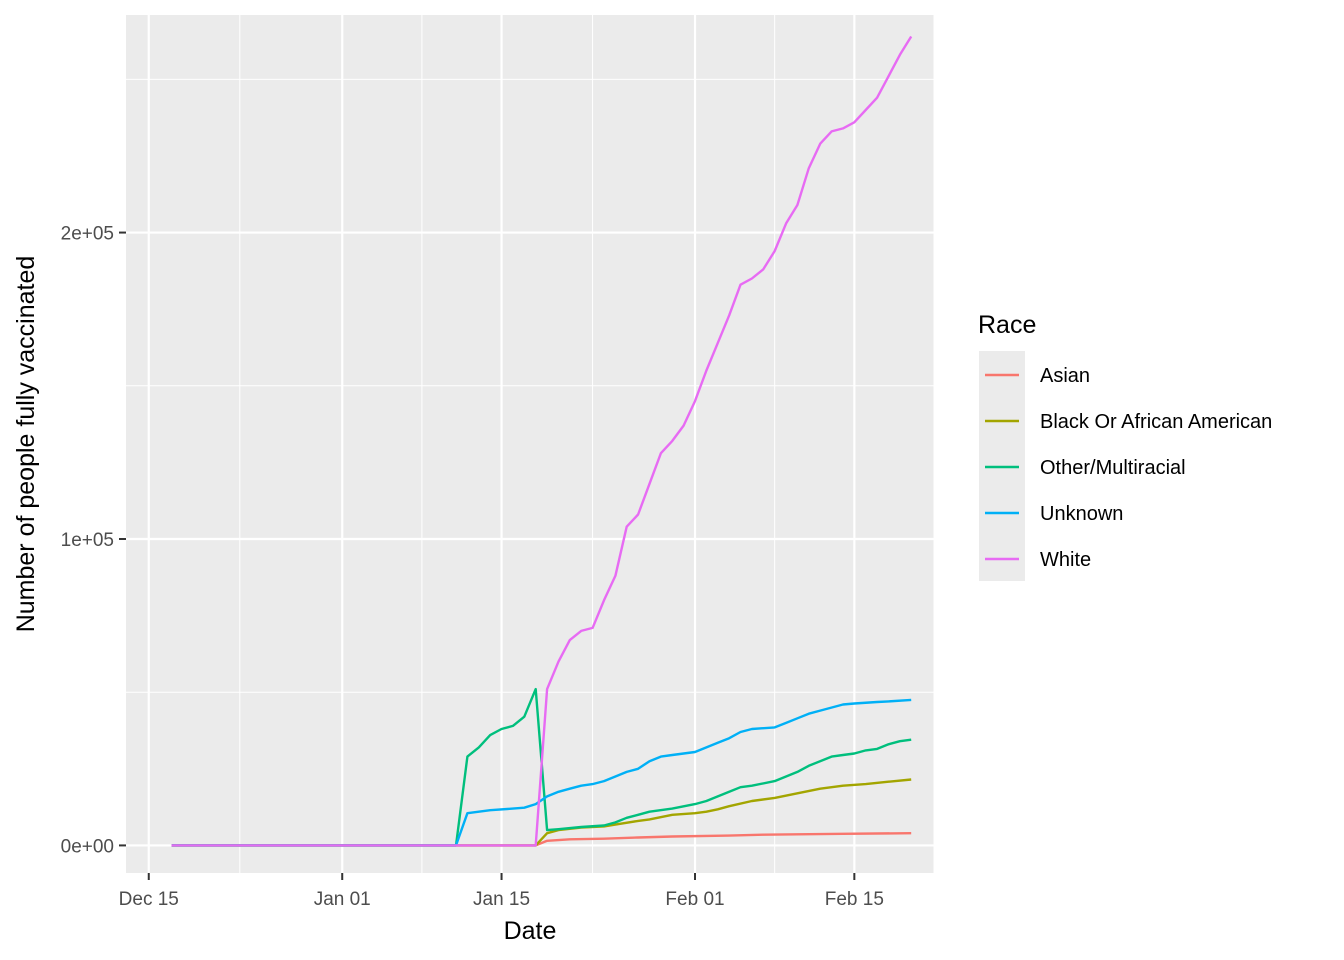  I want to click on x-tick-label: Dec 15, so click(149, 899).